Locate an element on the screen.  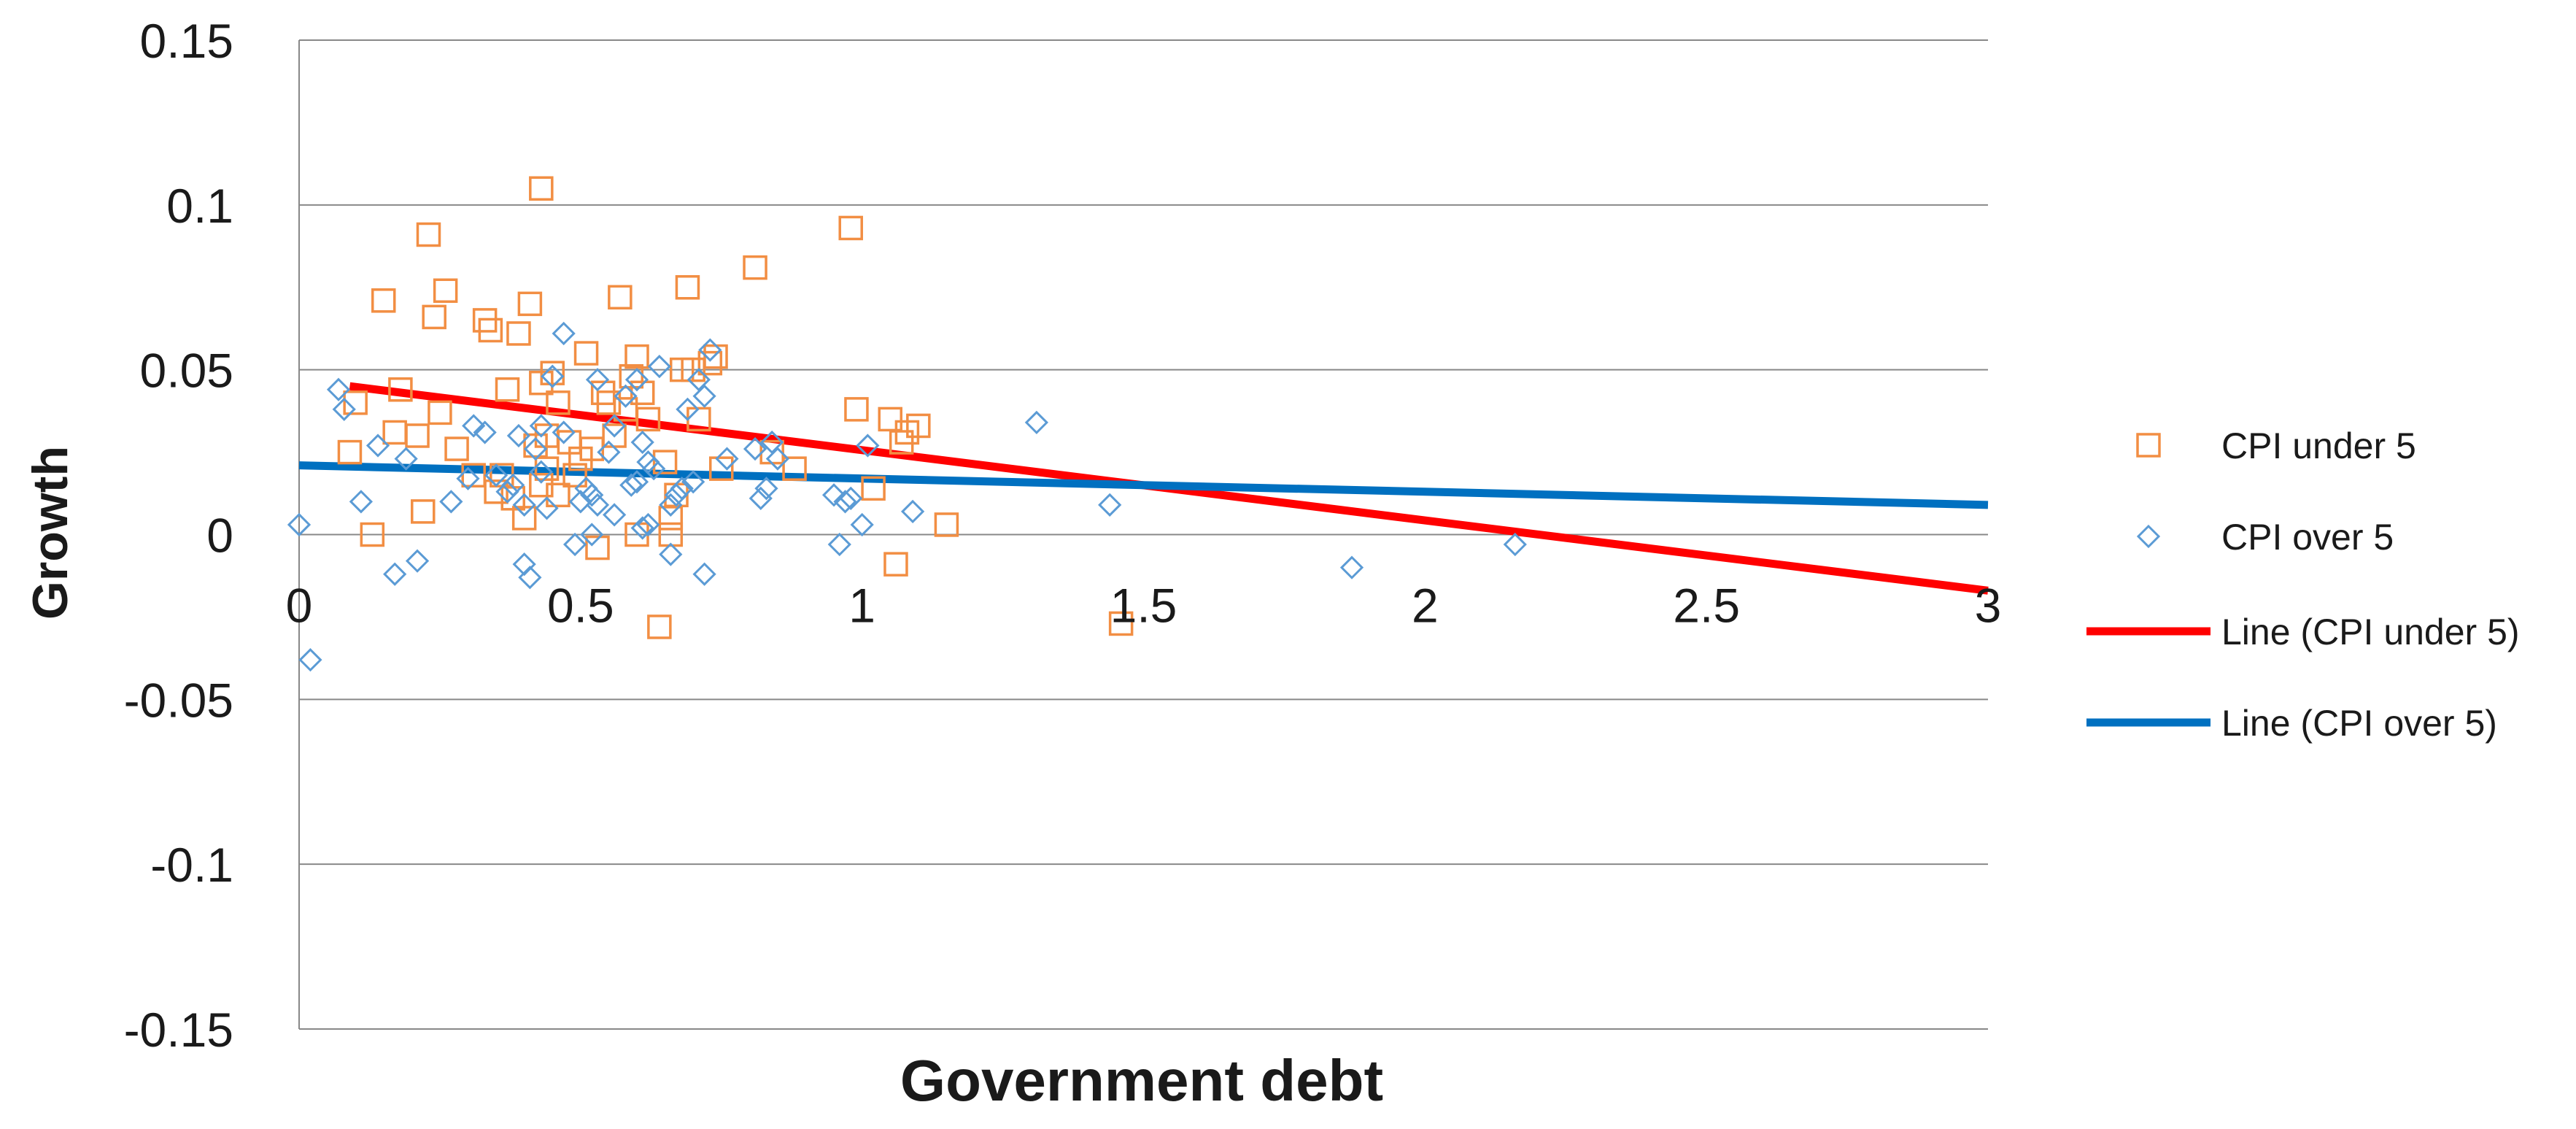
y-tick-label: 0.05 is located at coordinates (186, 371).